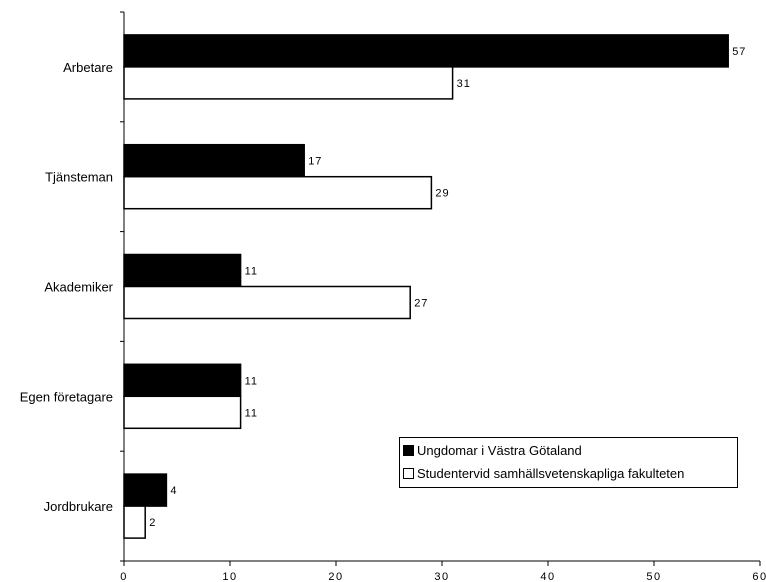 The width and height of the screenshot is (766, 582). Describe the element at coordinates (78, 287) in the screenshot. I see `category-label: Akademiker` at that location.